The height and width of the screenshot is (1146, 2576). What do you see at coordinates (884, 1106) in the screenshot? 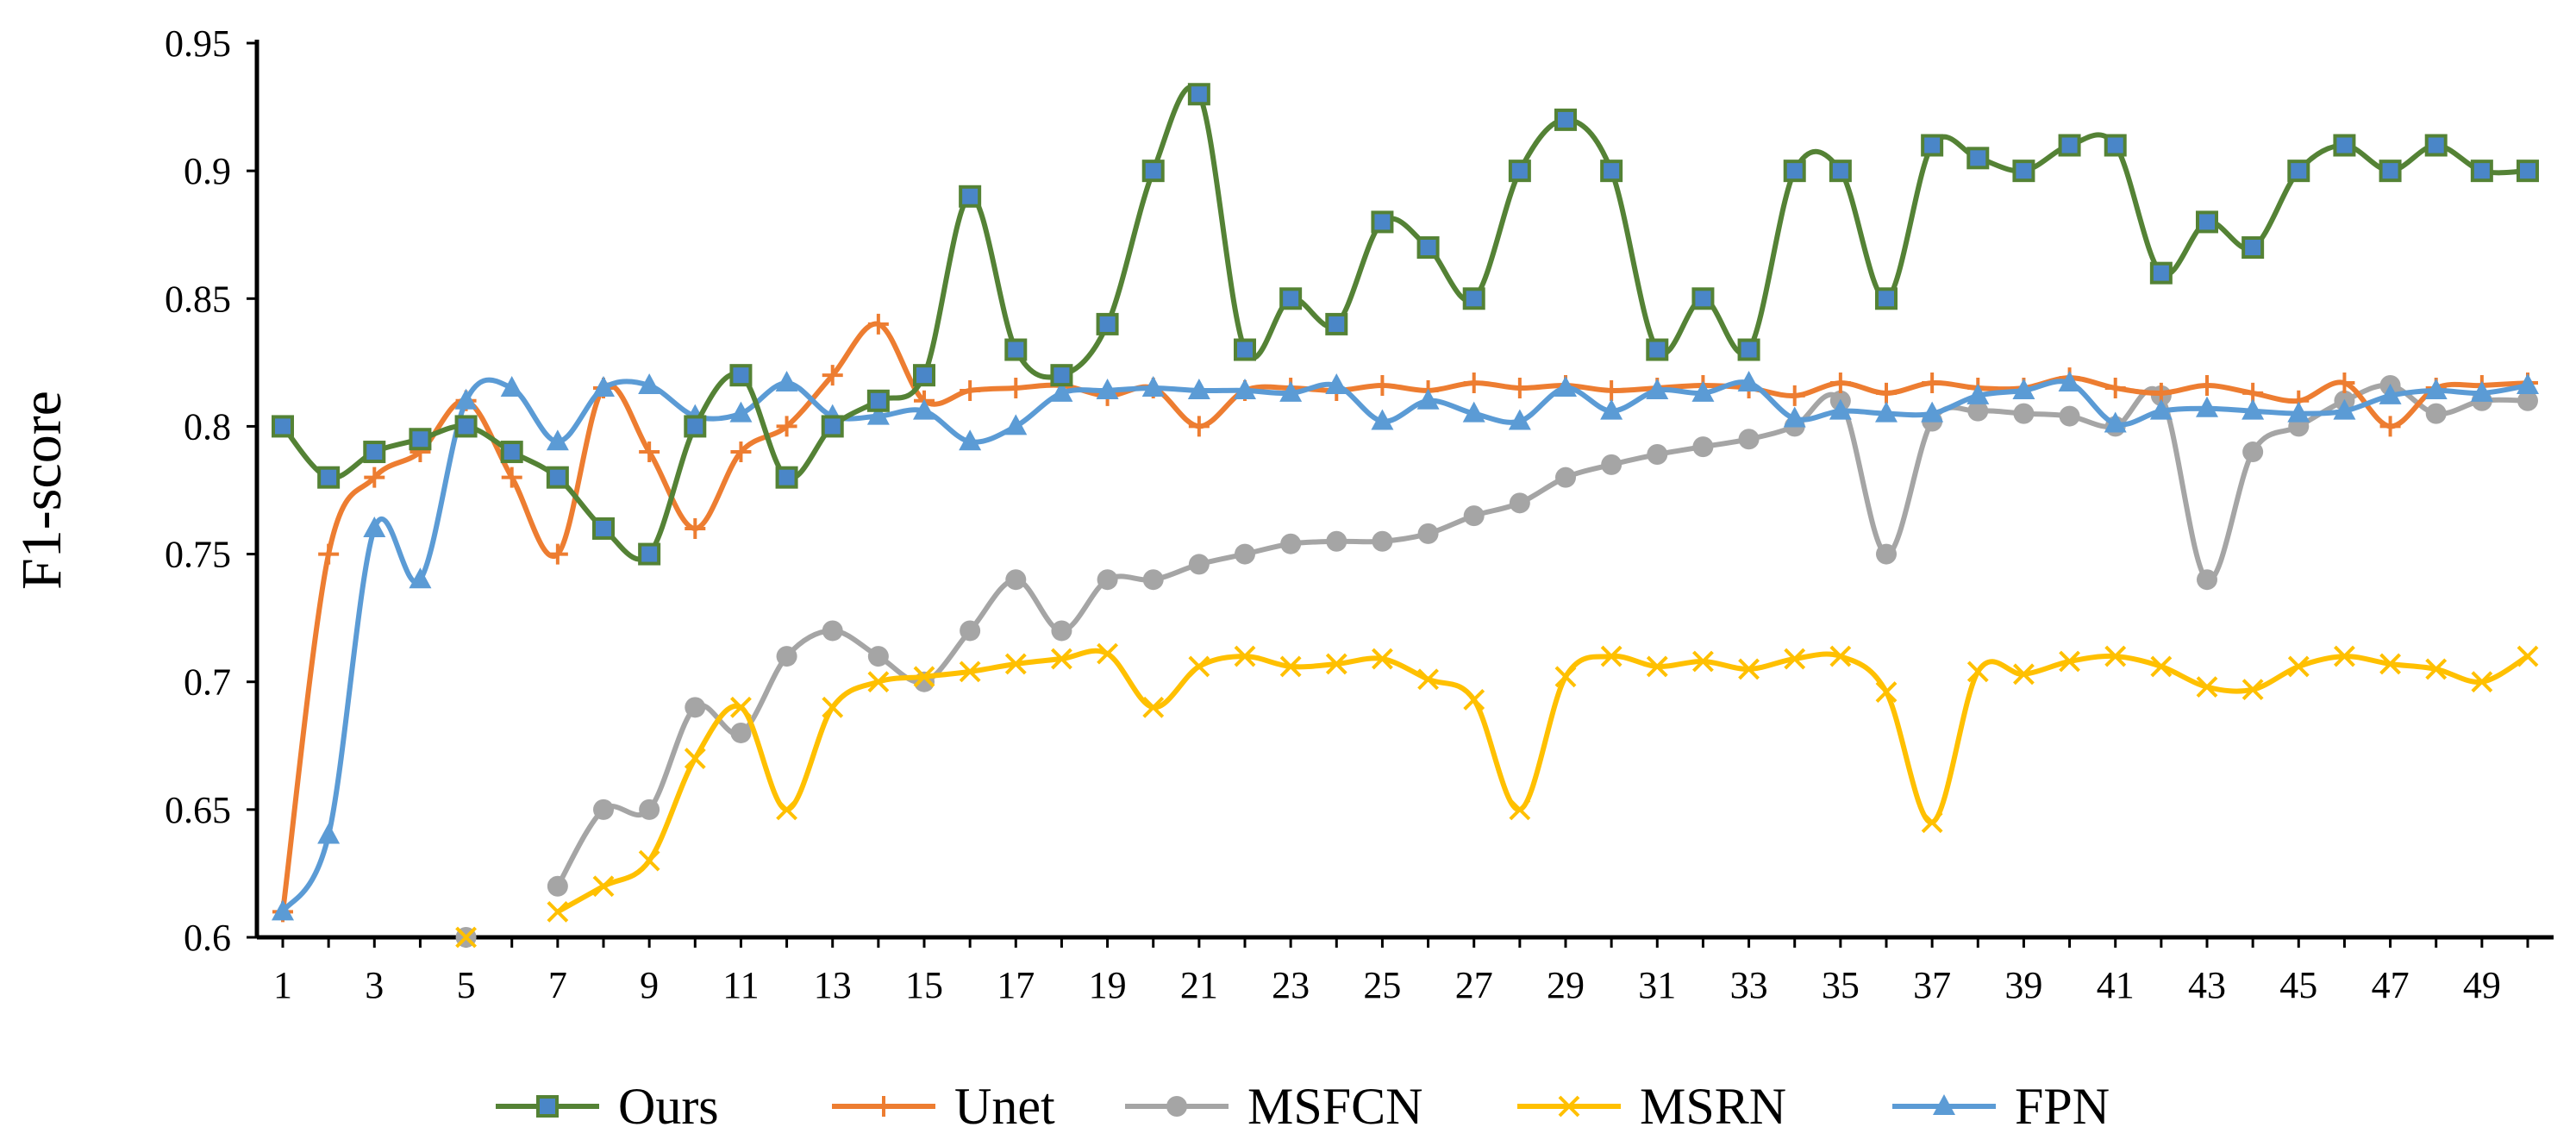
I see `legend-marker-unet` at bounding box center [884, 1106].